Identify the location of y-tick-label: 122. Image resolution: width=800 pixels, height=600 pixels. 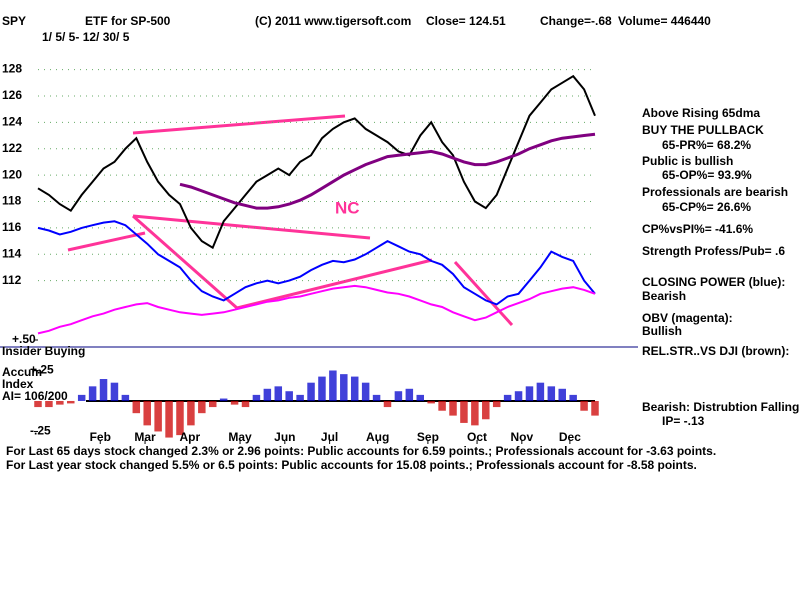
(12, 148).